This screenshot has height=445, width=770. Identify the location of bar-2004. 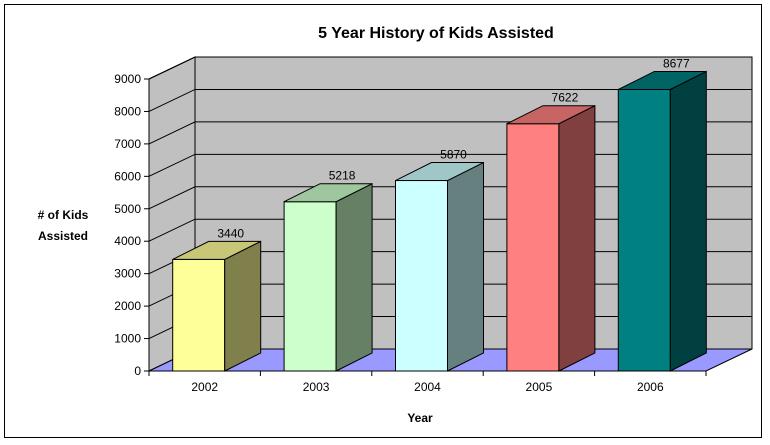
(439, 266).